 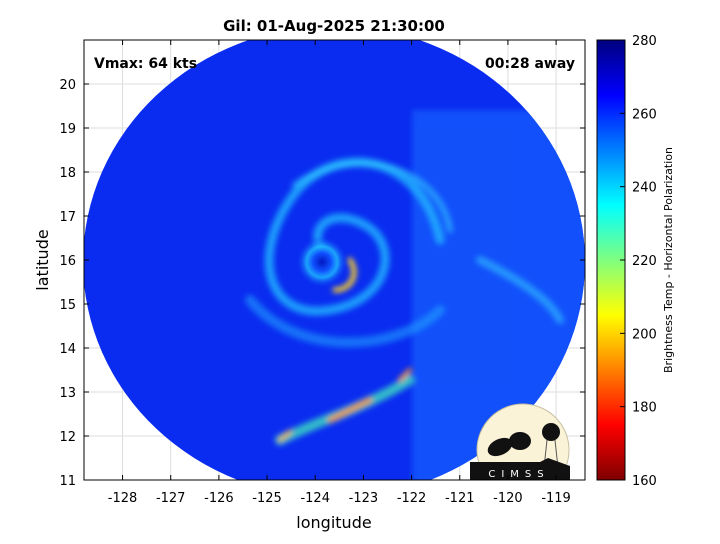 What do you see at coordinates (644, 261) in the screenshot?
I see `colorbar-tick-label: 220` at bounding box center [644, 261].